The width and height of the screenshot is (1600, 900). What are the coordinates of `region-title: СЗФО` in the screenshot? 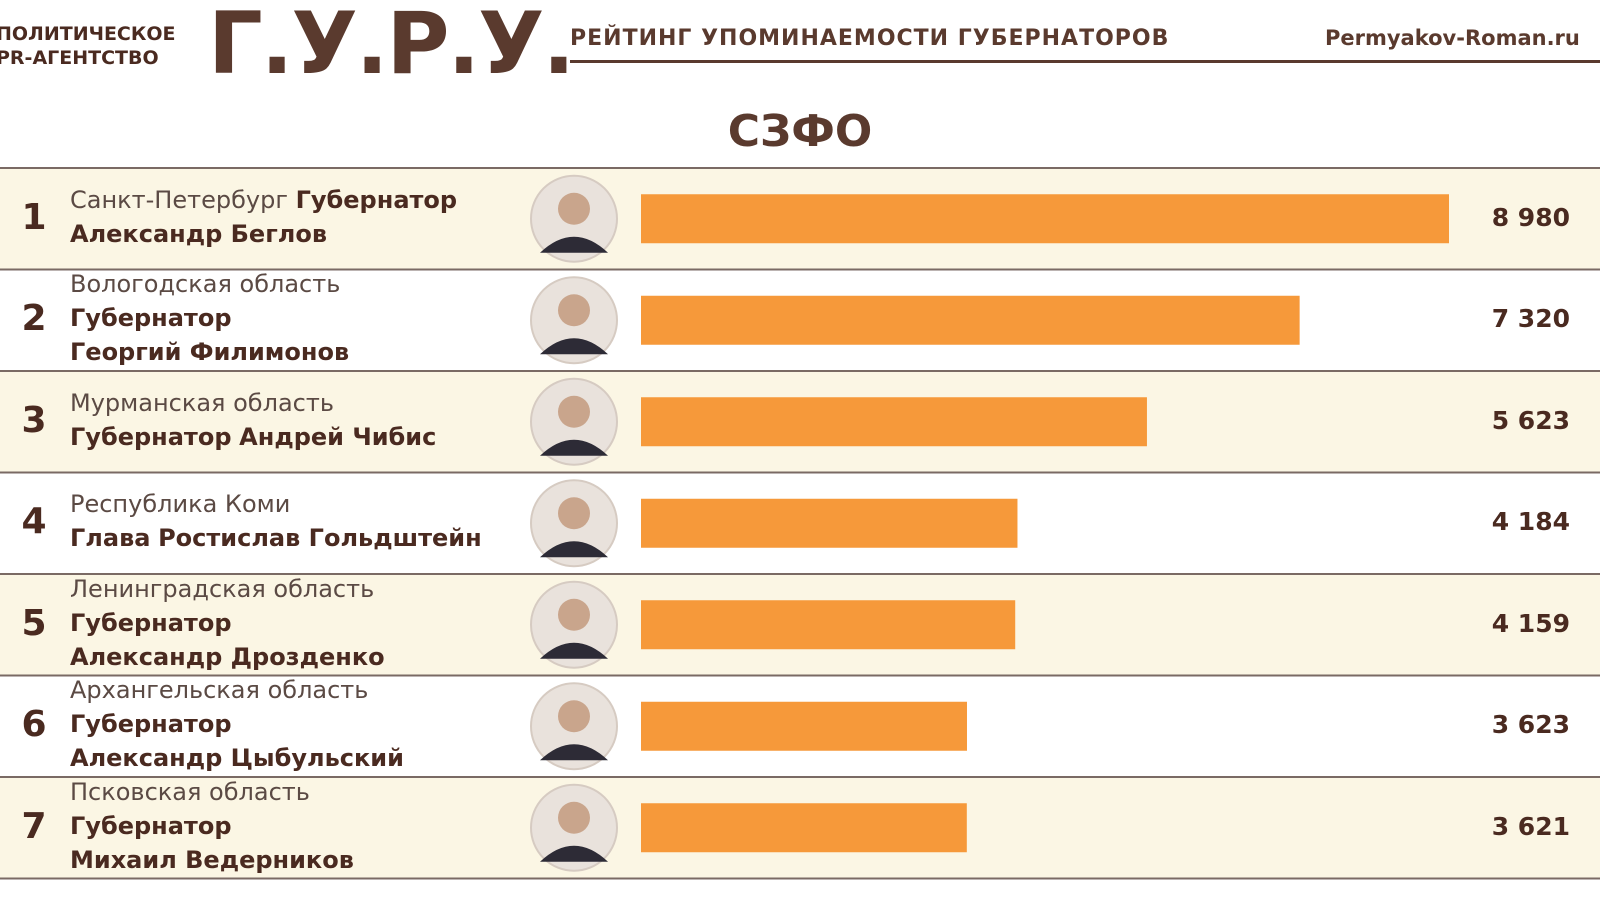 It's located at (800, 131).